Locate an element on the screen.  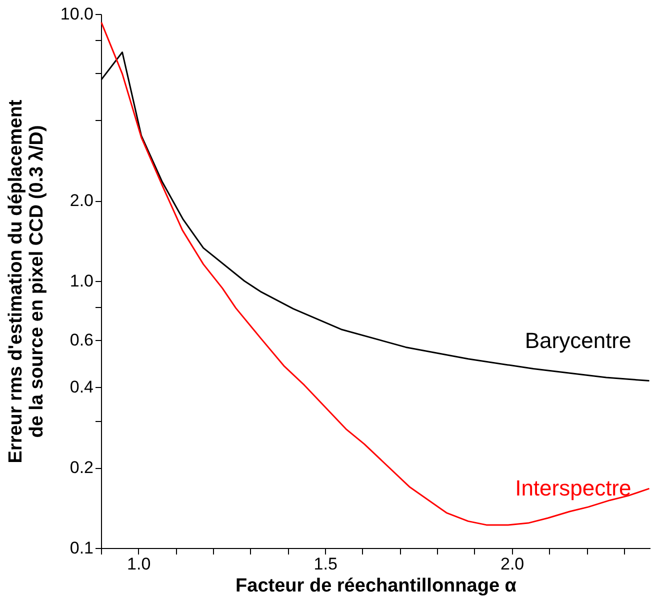
x-tick-label: 2.0 is located at coordinates (512, 564).